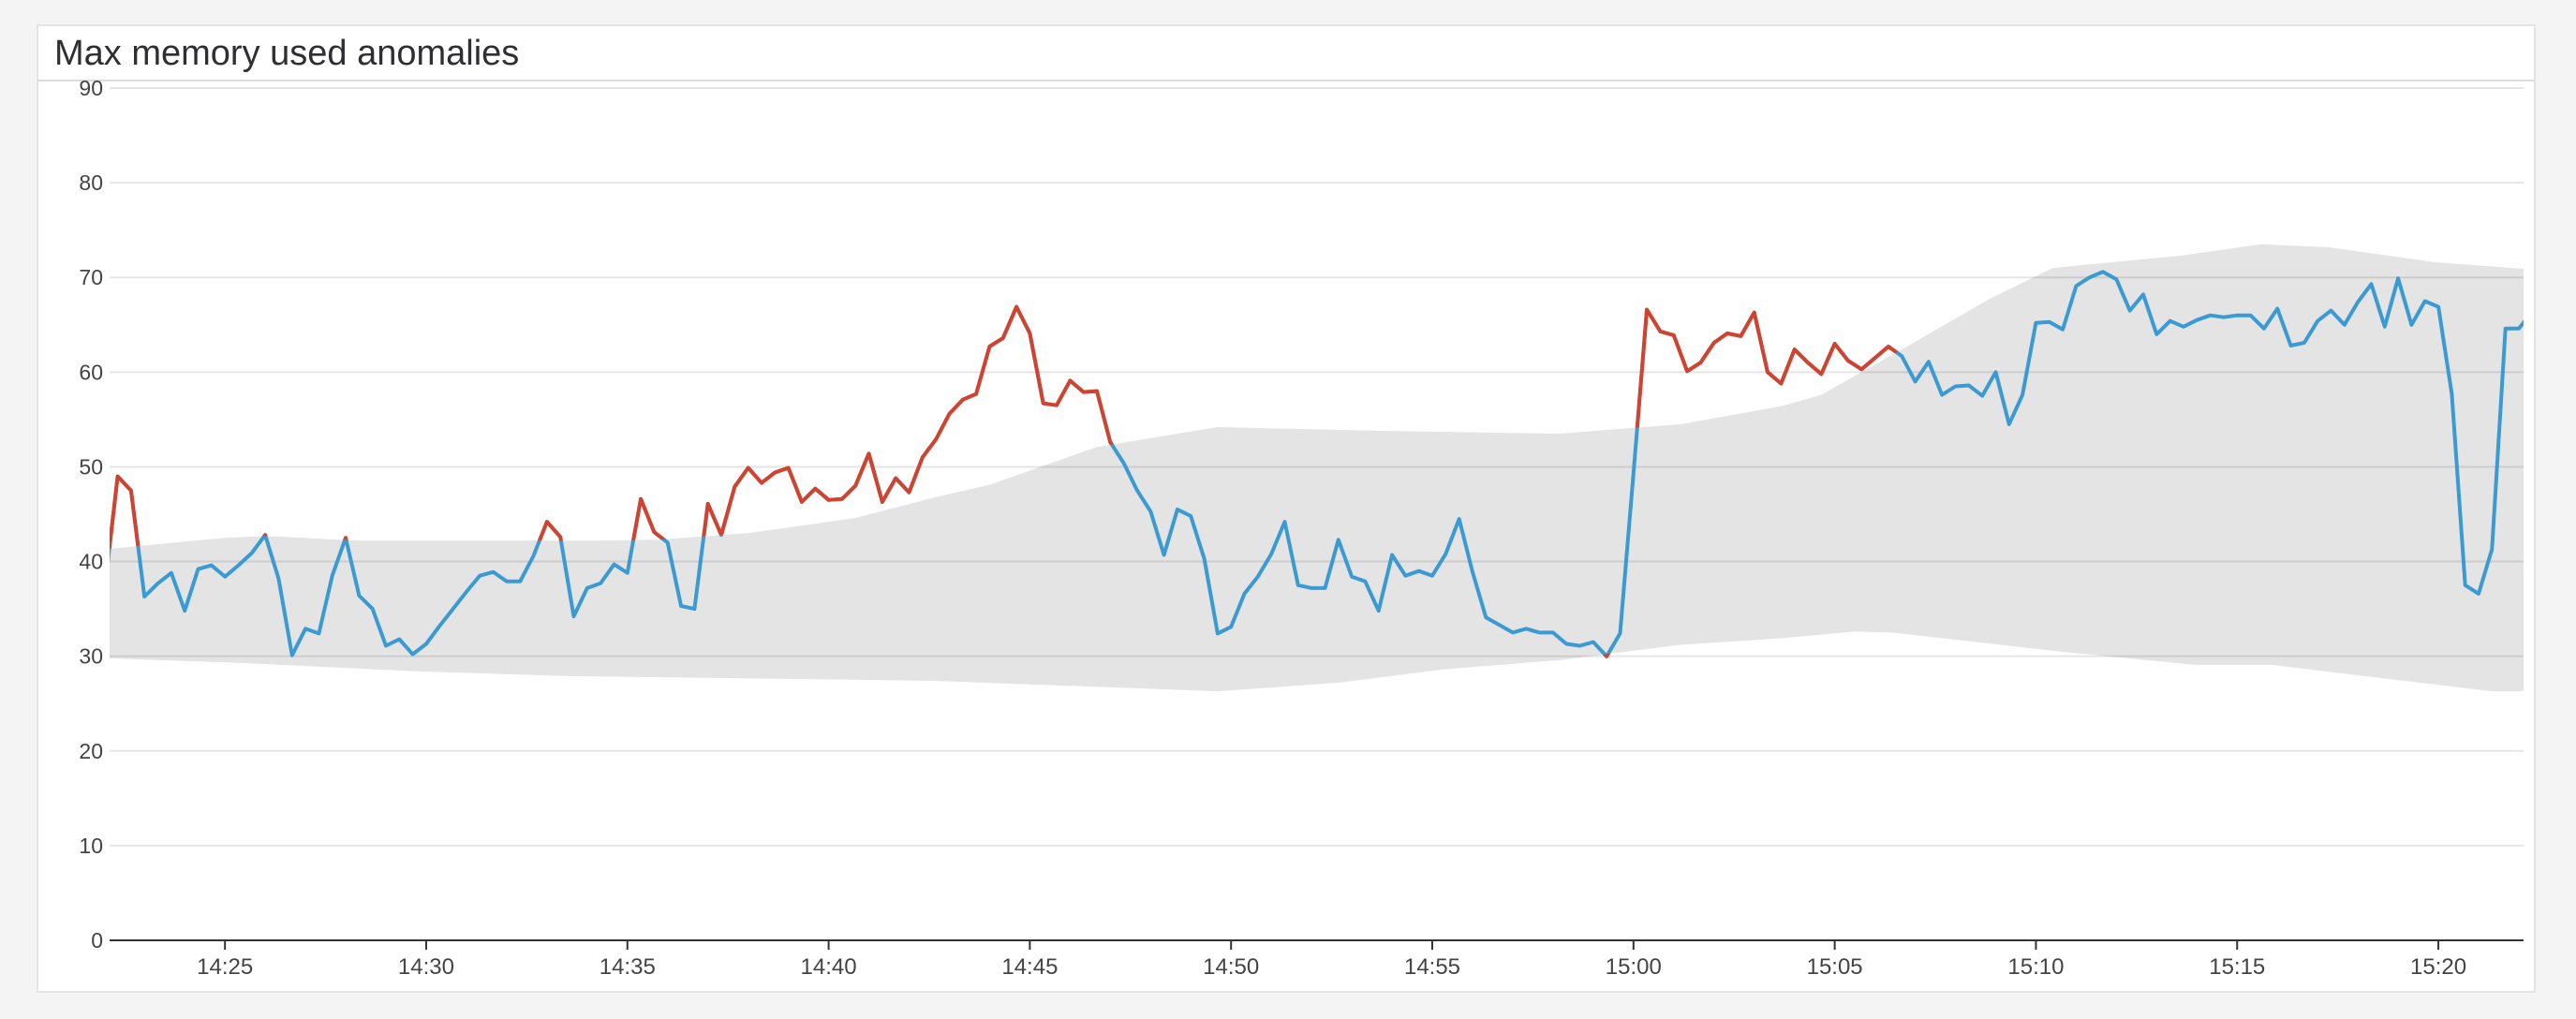  What do you see at coordinates (225, 967) in the screenshot?
I see `x-tick-label: 14:25` at bounding box center [225, 967].